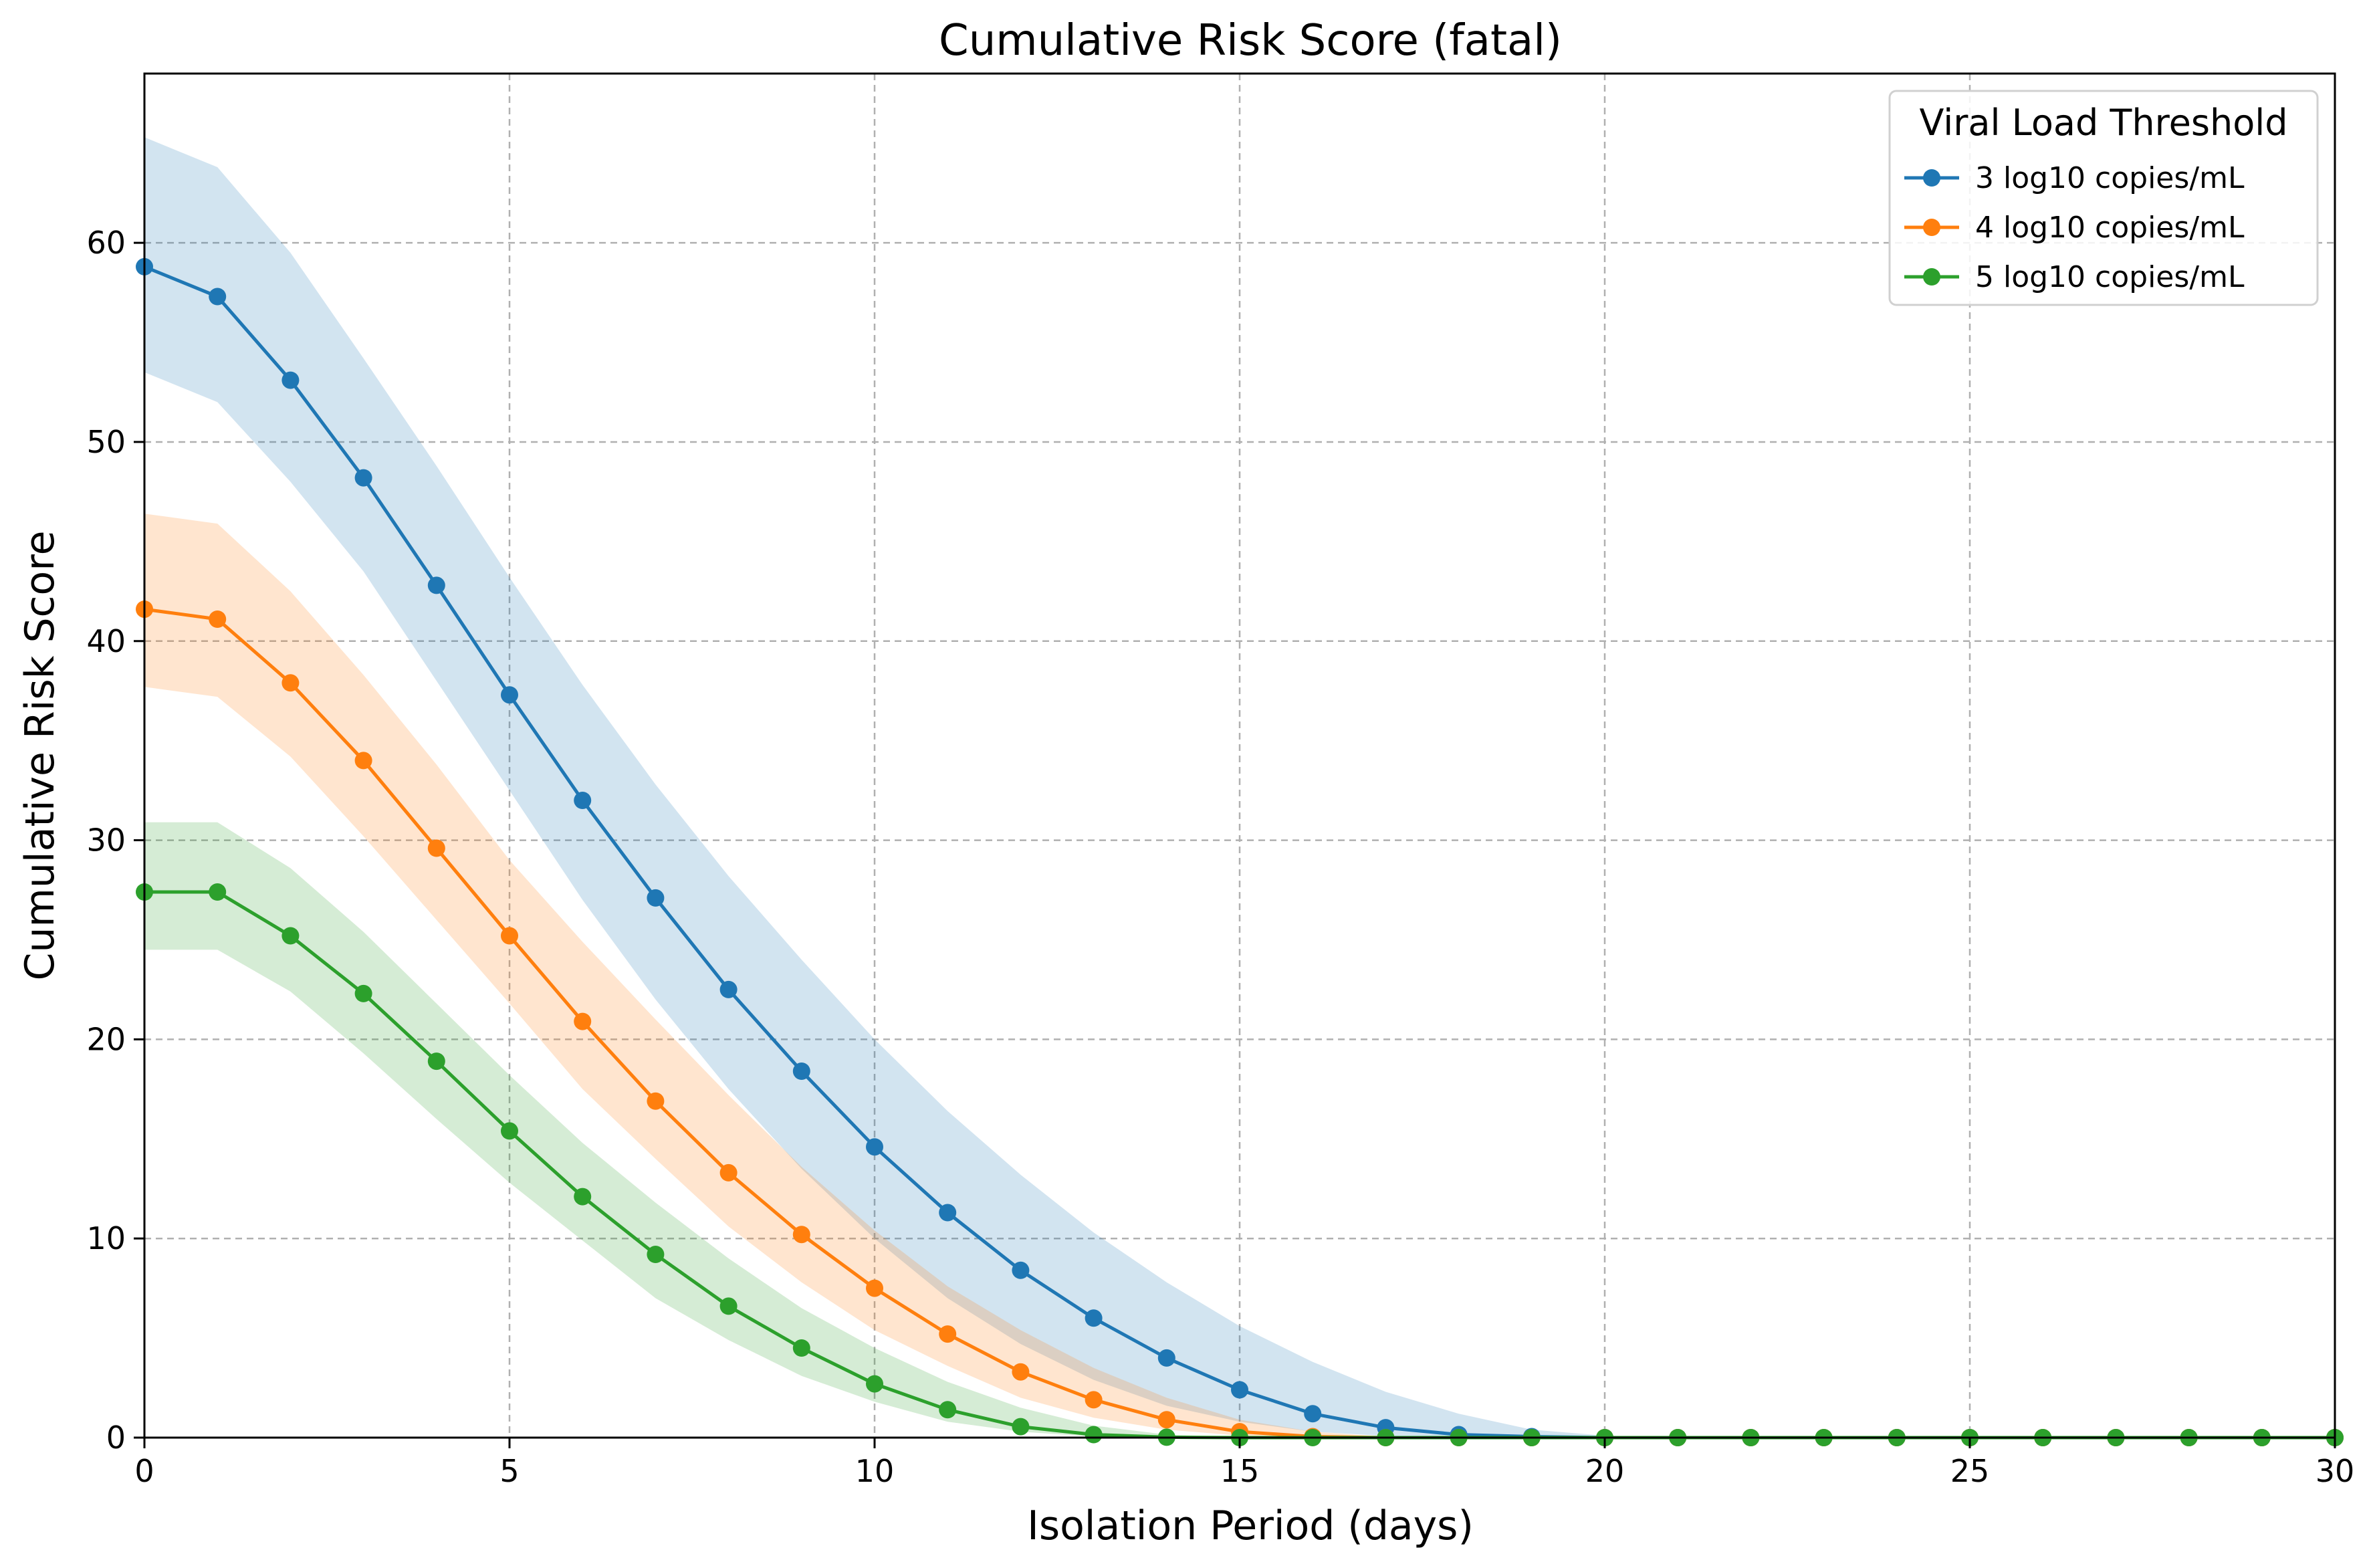 The image size is (2367, 1568). Describe the element at coordinates (40, 755) in the screenshot. I see `y-axis-label: Cumulative Risk Score` at that location.